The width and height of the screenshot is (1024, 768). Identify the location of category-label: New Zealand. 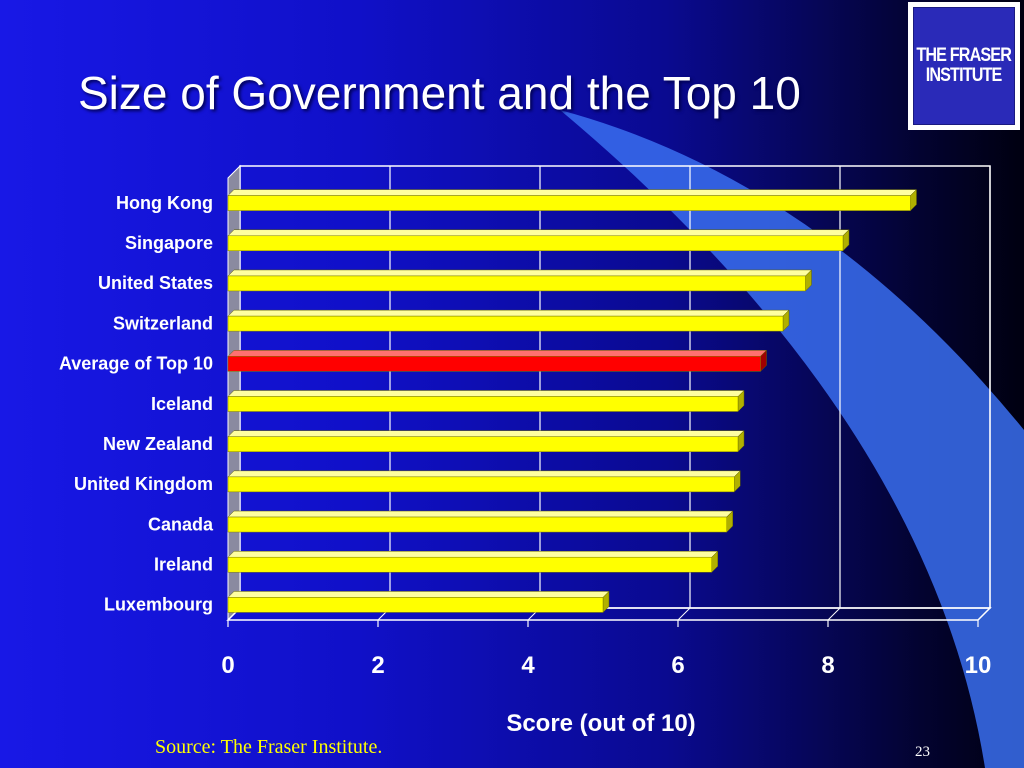
(158, 444).